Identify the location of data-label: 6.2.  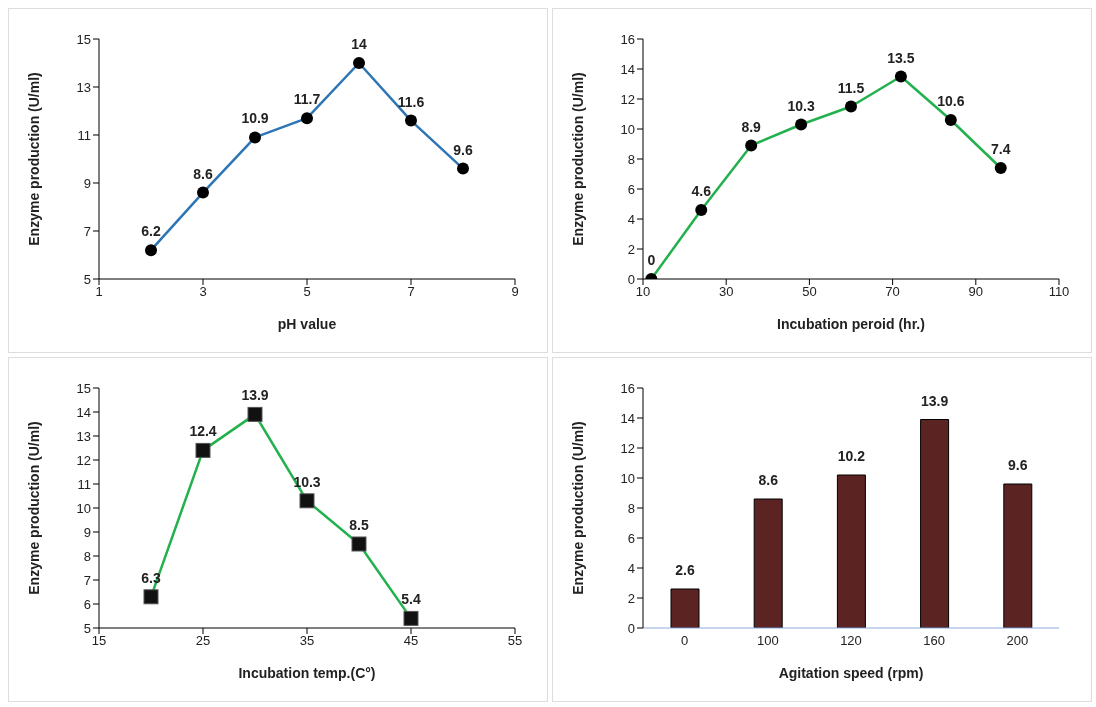
(151, 231).